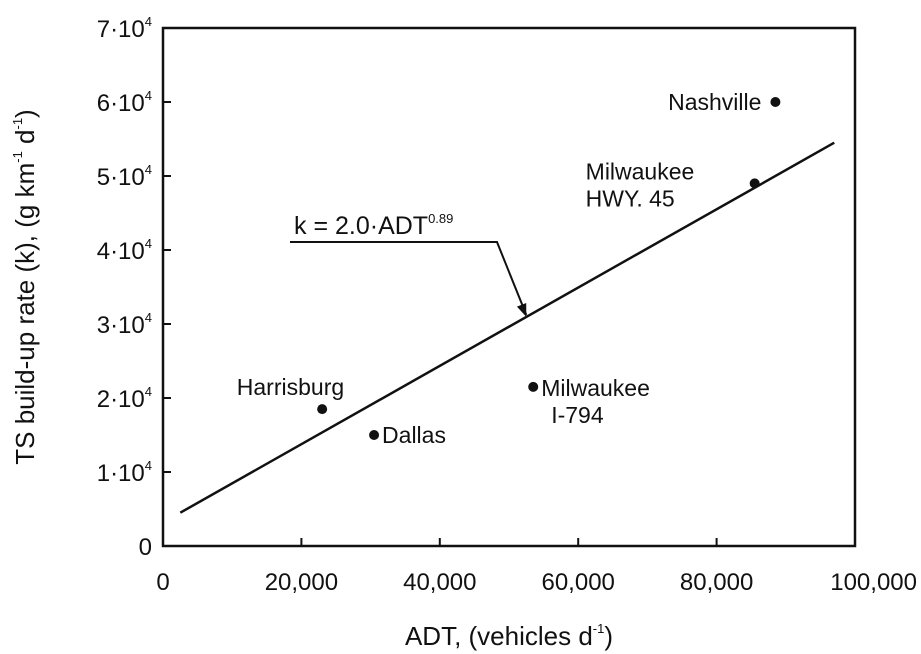  Describe the element at coordinates (145, 547) in the screenshot. I see `y-tick-label: 0` at that location.